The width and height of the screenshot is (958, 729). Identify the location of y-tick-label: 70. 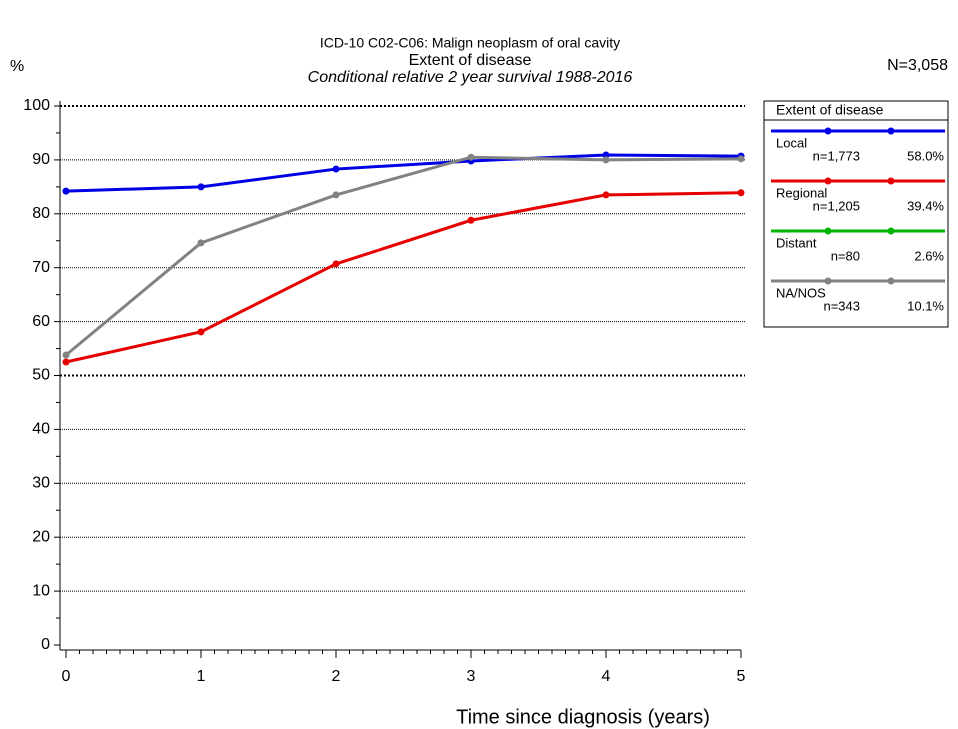
(41, 267).